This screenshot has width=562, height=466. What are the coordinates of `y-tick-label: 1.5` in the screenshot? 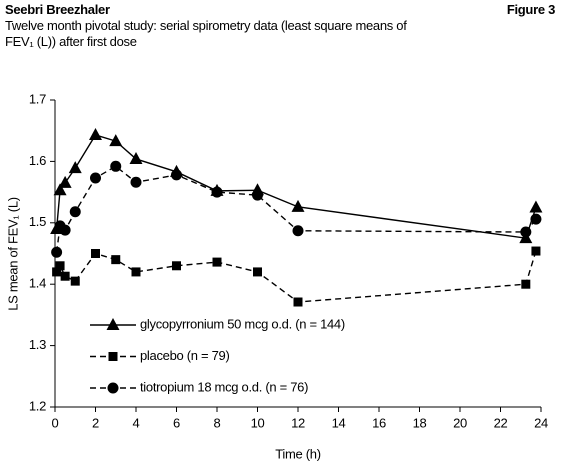 It's located at (37, 221).